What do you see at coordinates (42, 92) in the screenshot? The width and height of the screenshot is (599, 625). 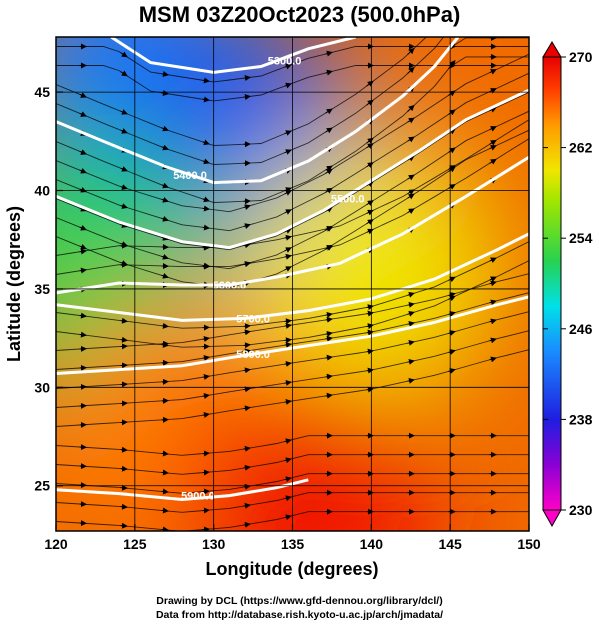 I see `y-tick-label: 45` at bounding box center [42, 92].